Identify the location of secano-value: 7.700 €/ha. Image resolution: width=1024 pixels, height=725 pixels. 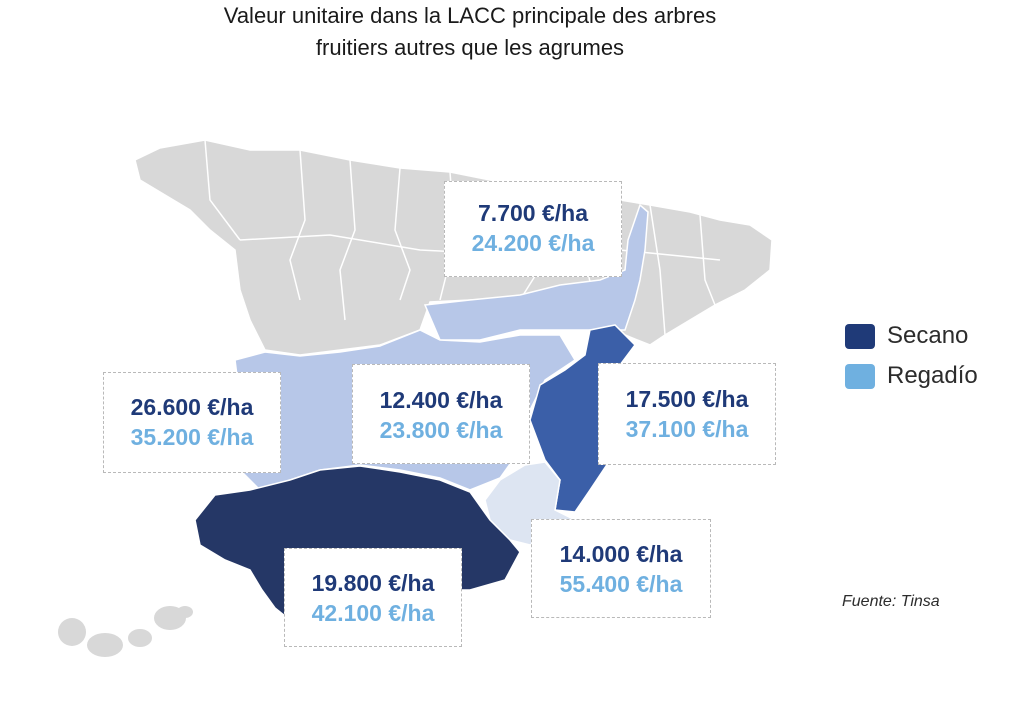
(533, 213).